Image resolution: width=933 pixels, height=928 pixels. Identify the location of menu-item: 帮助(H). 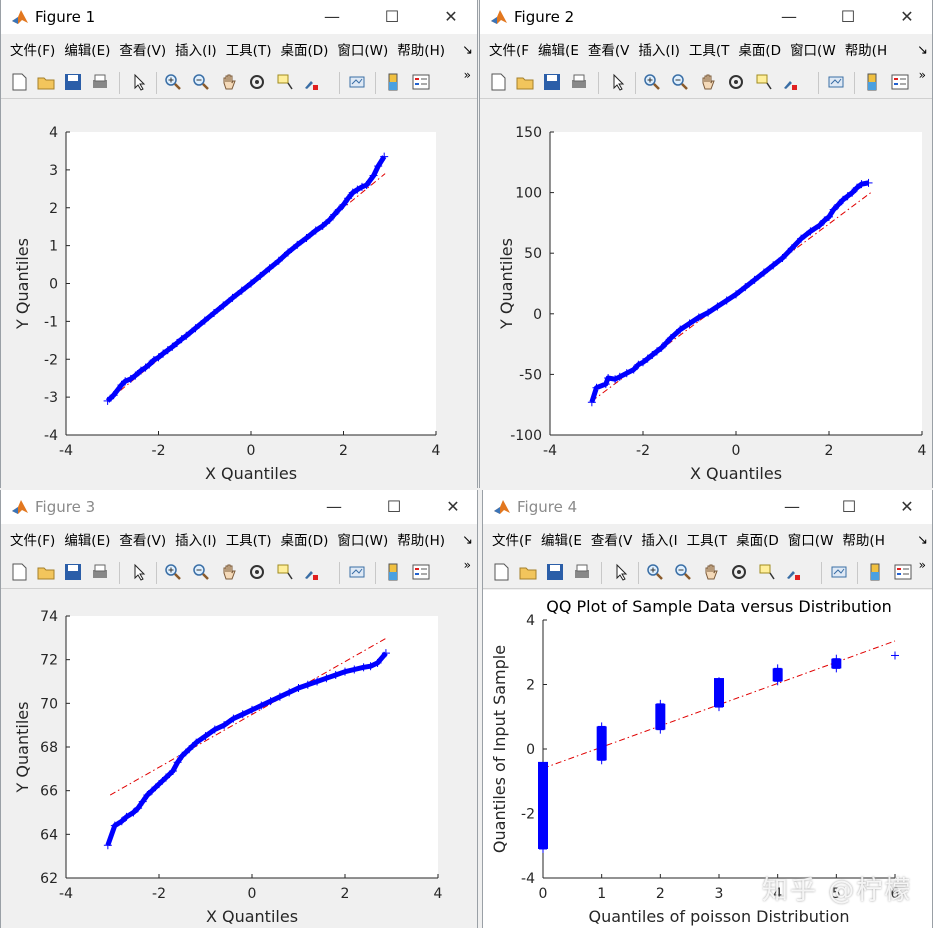
(421, 51).